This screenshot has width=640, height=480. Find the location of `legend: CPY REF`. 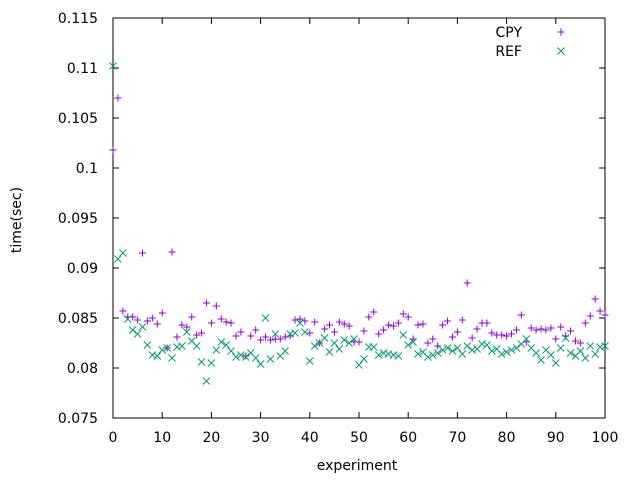

legend: CPY REF is located at coordinates (530, 42).